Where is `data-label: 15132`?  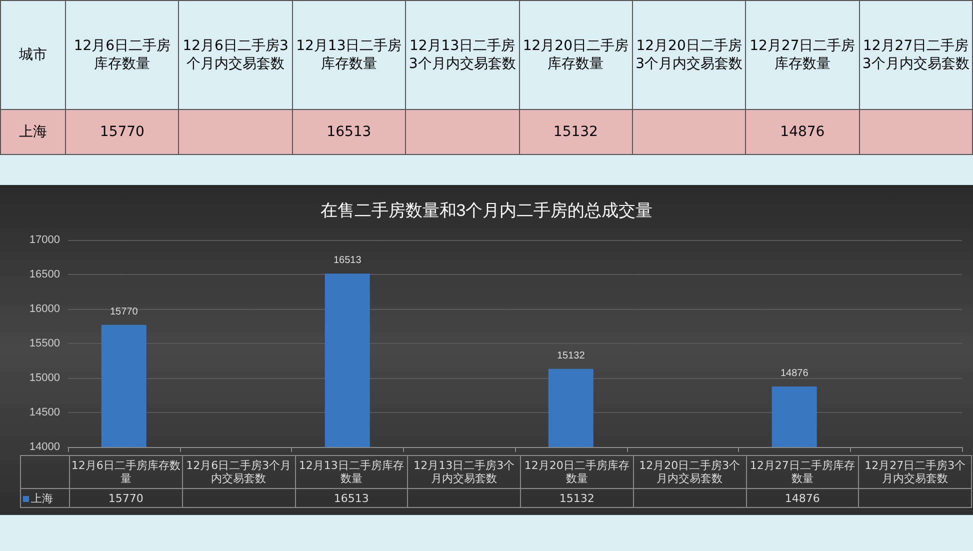
data-label: 15132 is located at coordinates (575, 132).